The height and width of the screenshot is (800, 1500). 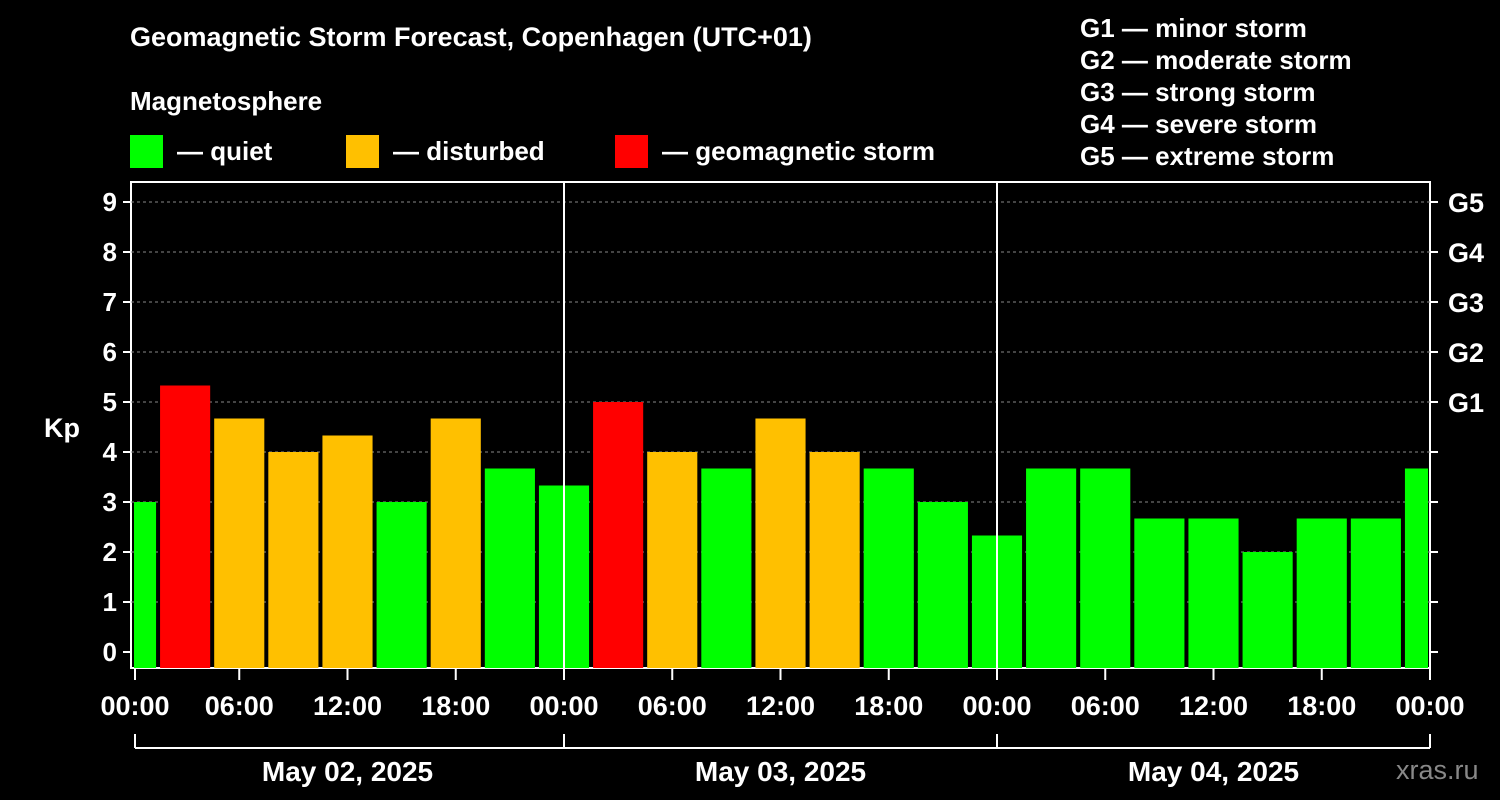 I want to click on legend-item-disturbed: — disturbed, so click(x=445, y=151).